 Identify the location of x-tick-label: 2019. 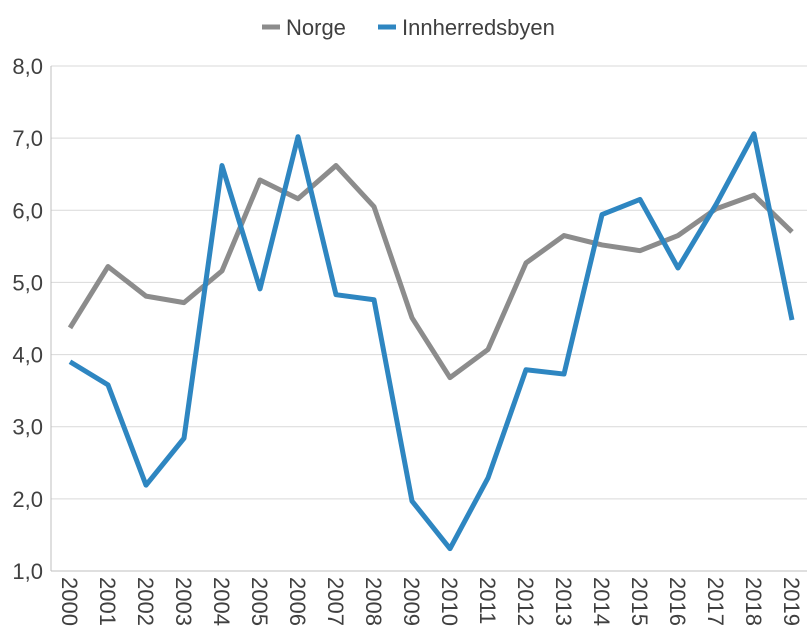
(791, 601).